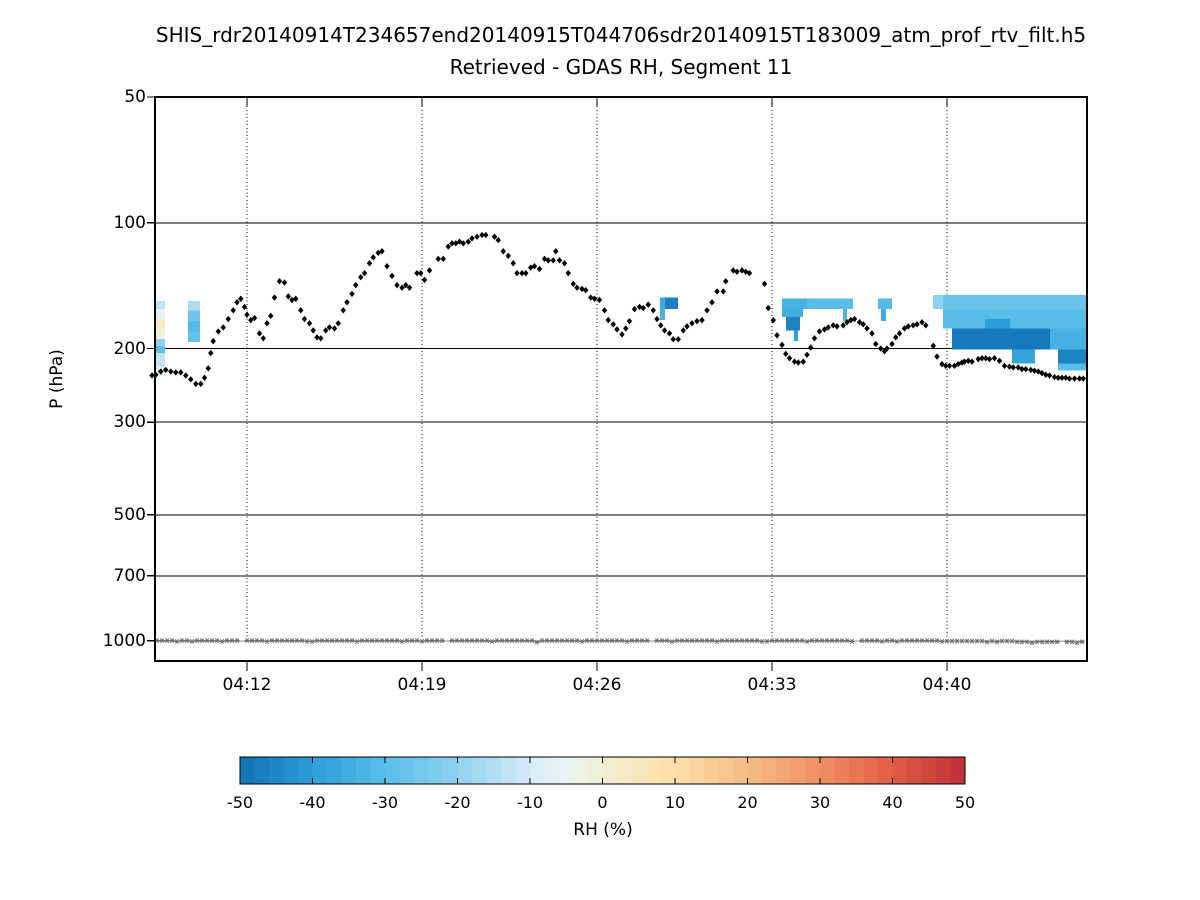  What do you see at coordinates (129, 422) in the screenshot?
I see `y-tick-label: 300` at bounding box center [129, 422].